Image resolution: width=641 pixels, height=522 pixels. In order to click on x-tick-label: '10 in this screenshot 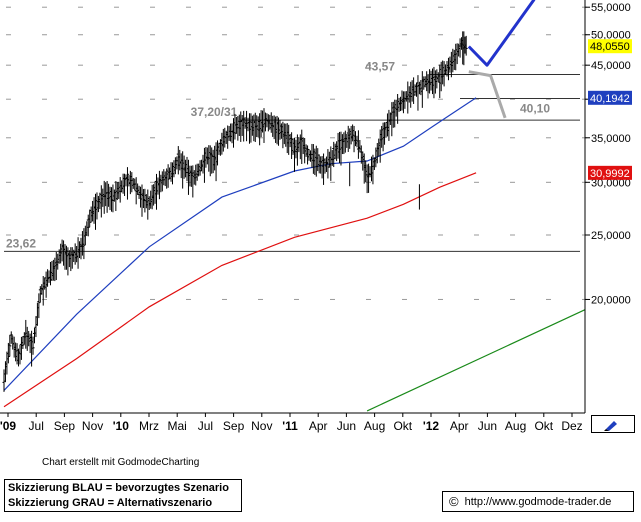, I will do `click(121, 426)`.